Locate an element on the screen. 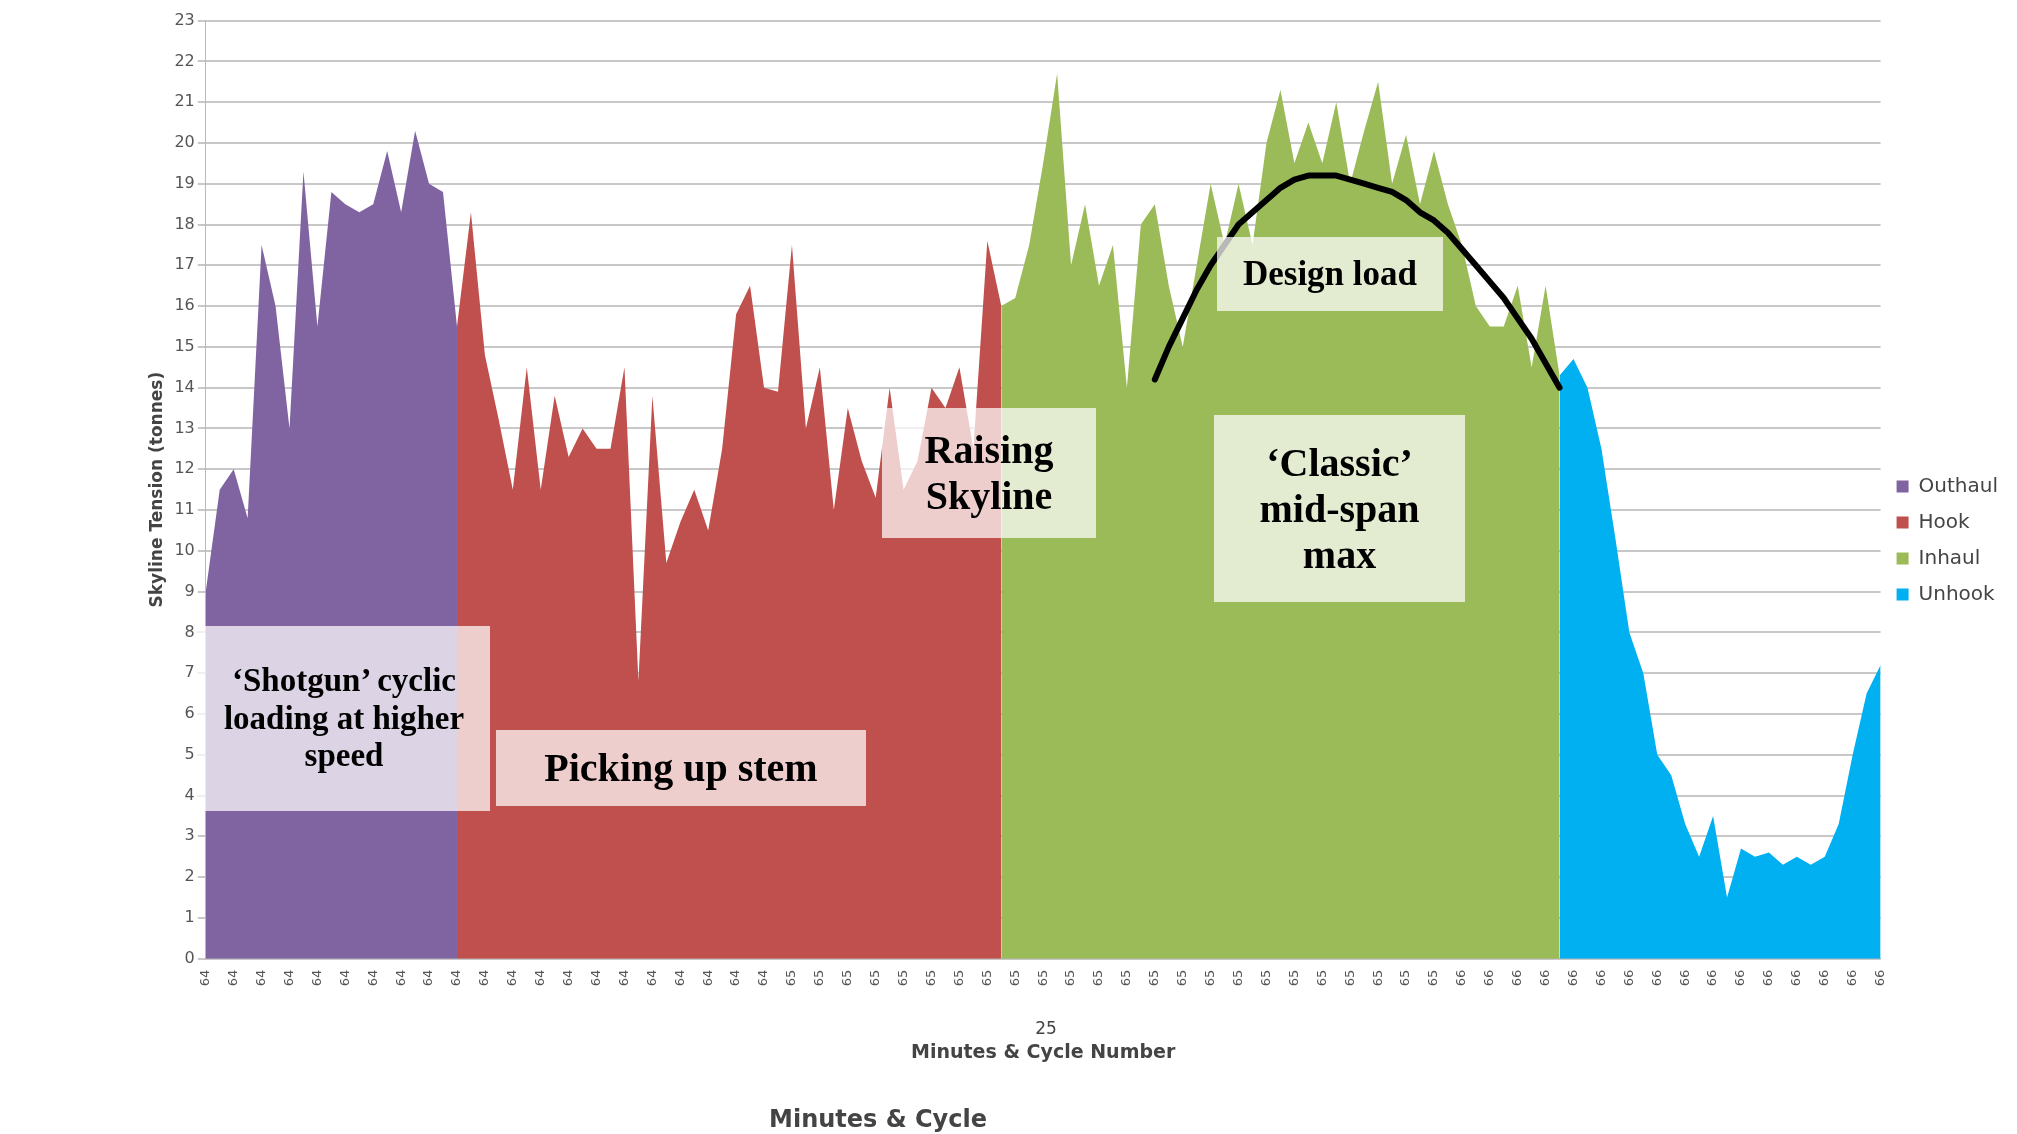  annotation: Picking up stem is located at coordinates (681, 768).